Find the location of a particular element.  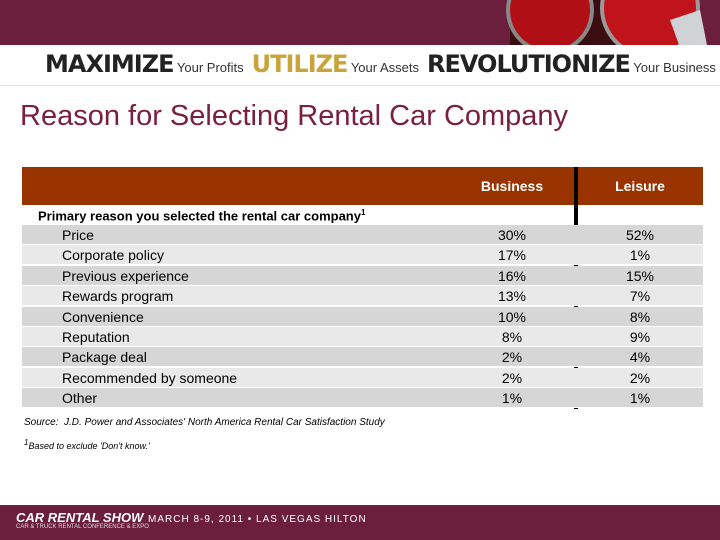

row-label: Previous experience is located at coordinates (125, 275).